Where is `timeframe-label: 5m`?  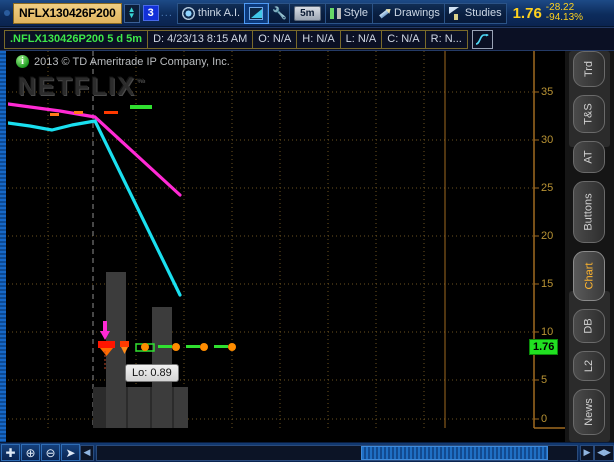 timeframe-label: 5m is located at coordinates (307, 13).